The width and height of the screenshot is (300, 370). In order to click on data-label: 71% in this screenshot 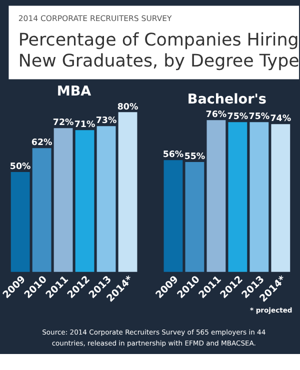, I will do `click(85, 125)`.